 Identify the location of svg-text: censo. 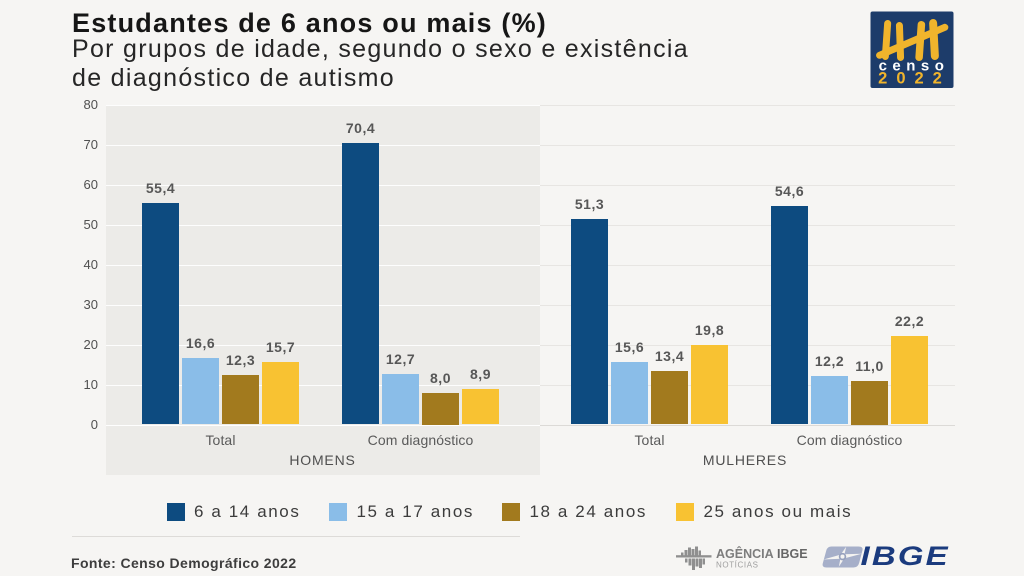
(914, 66).